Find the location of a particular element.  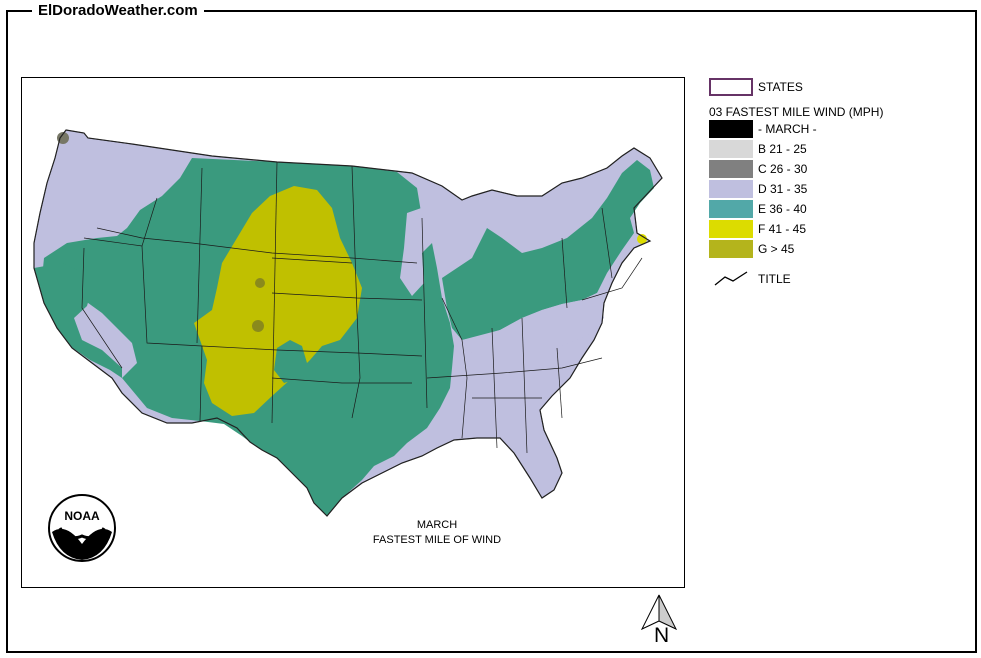

legend-item-label: E 36 - 40 is located at coordinates (782, 209).